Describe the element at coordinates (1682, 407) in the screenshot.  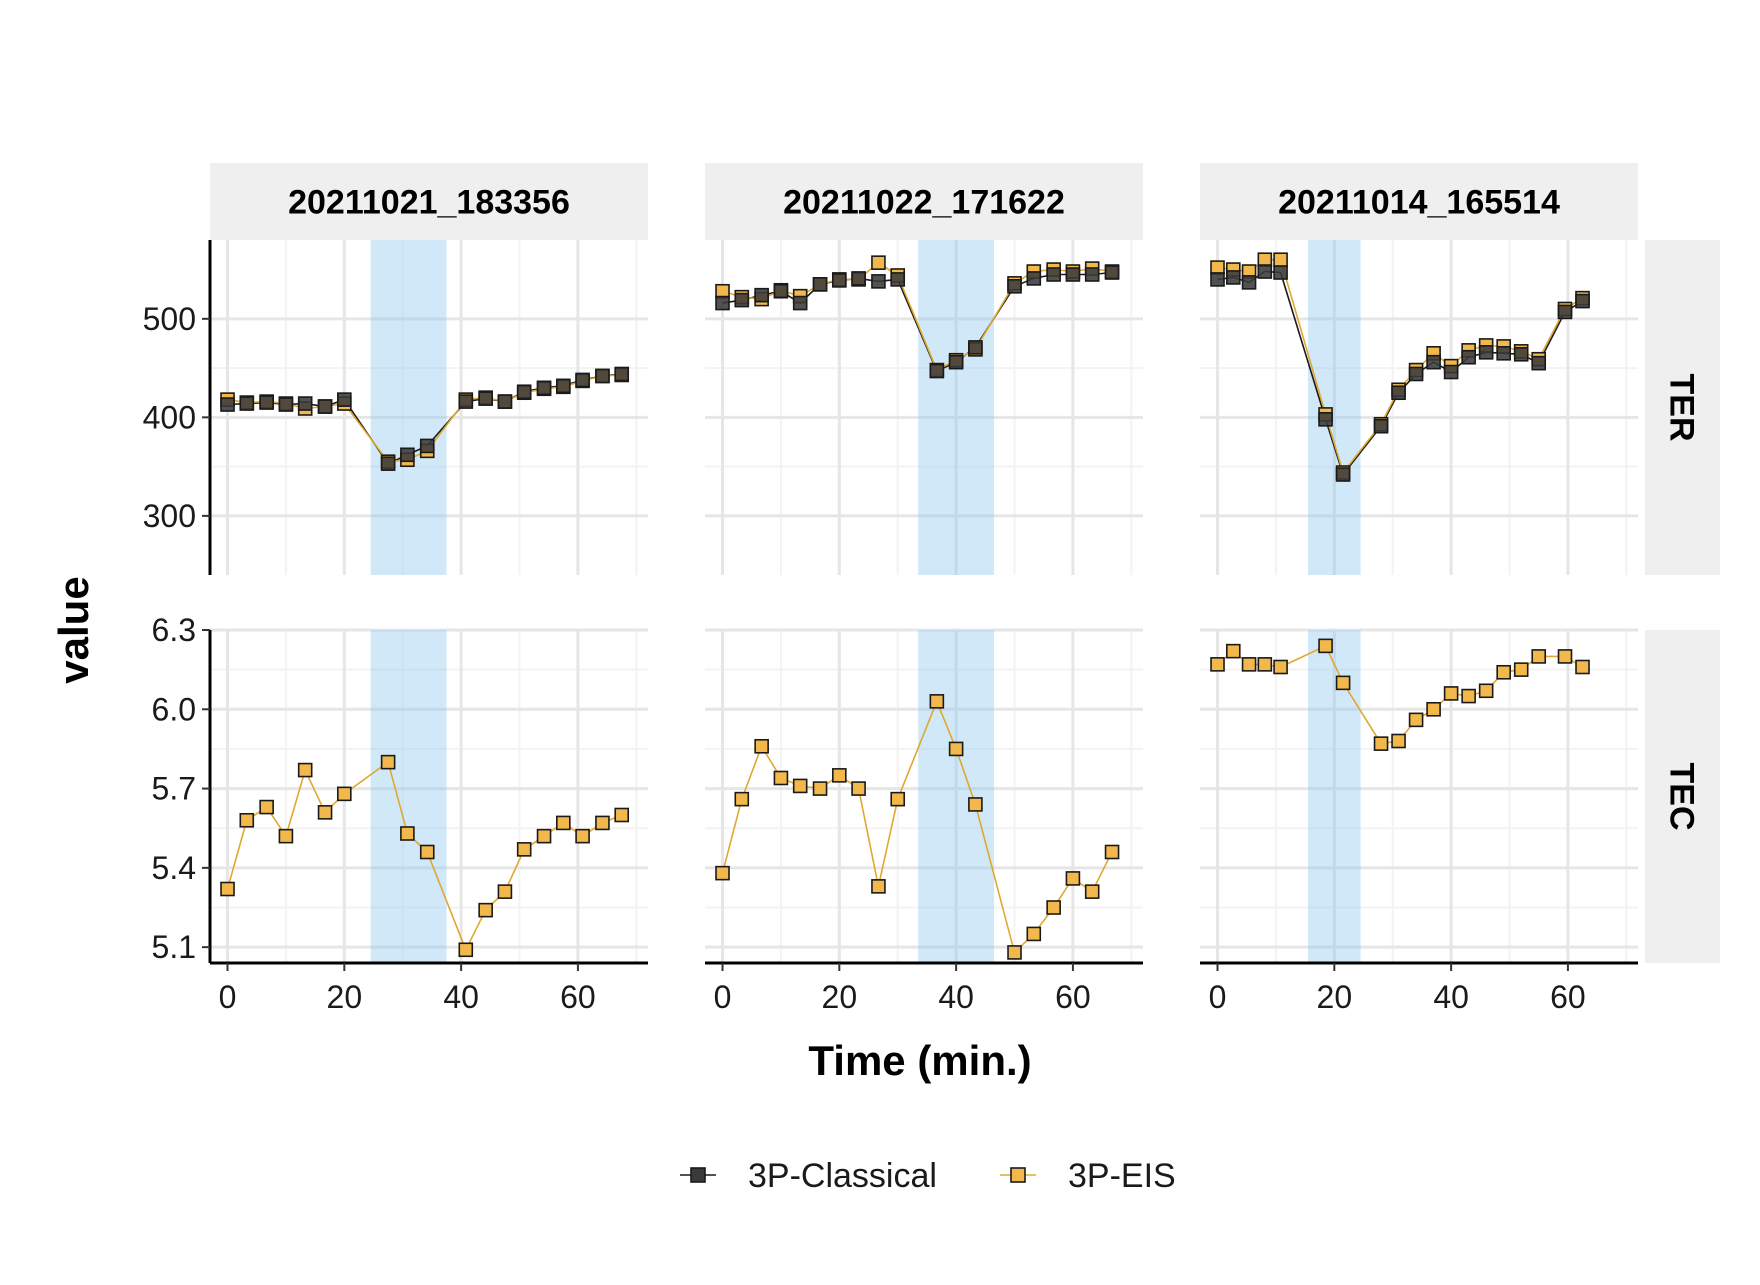
I see `row-strip-ter` at that location.